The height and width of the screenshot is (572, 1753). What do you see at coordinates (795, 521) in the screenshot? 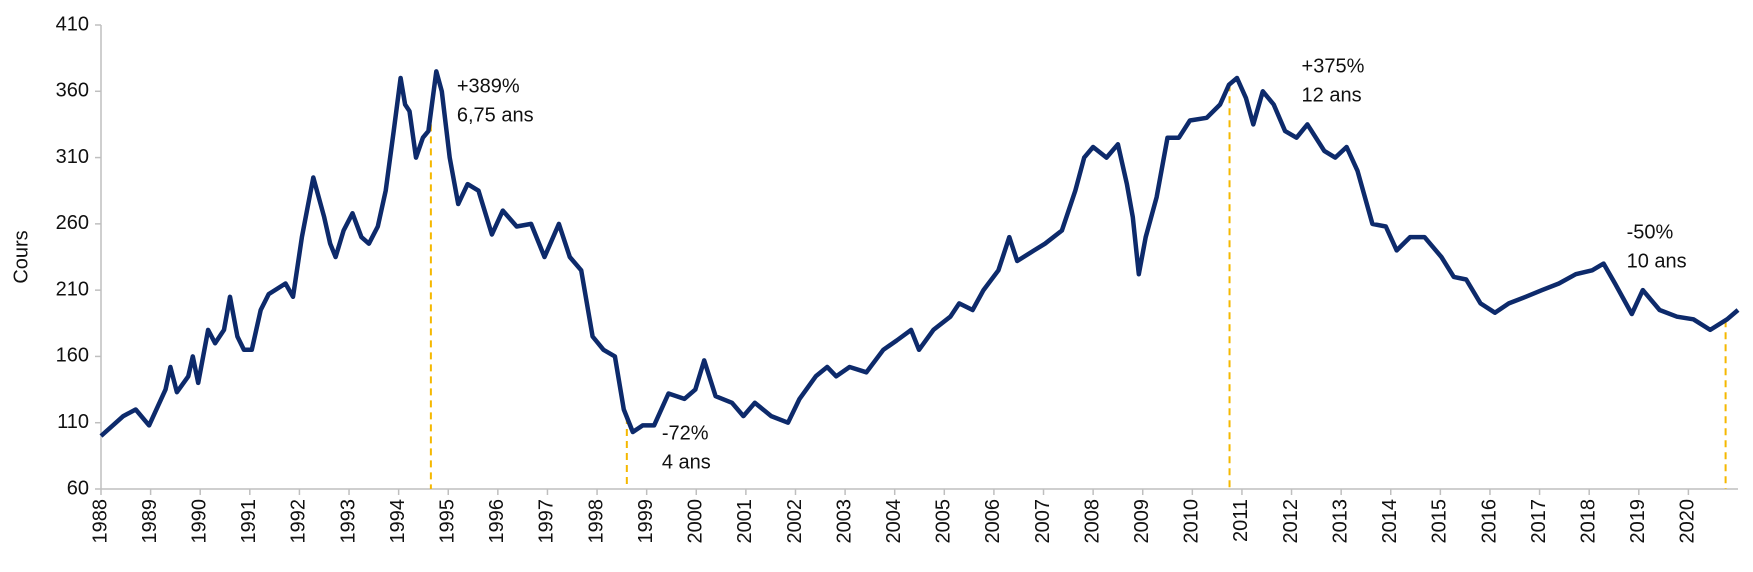
I see `x-tick-label: 2002` at bounding box center [795, 521].